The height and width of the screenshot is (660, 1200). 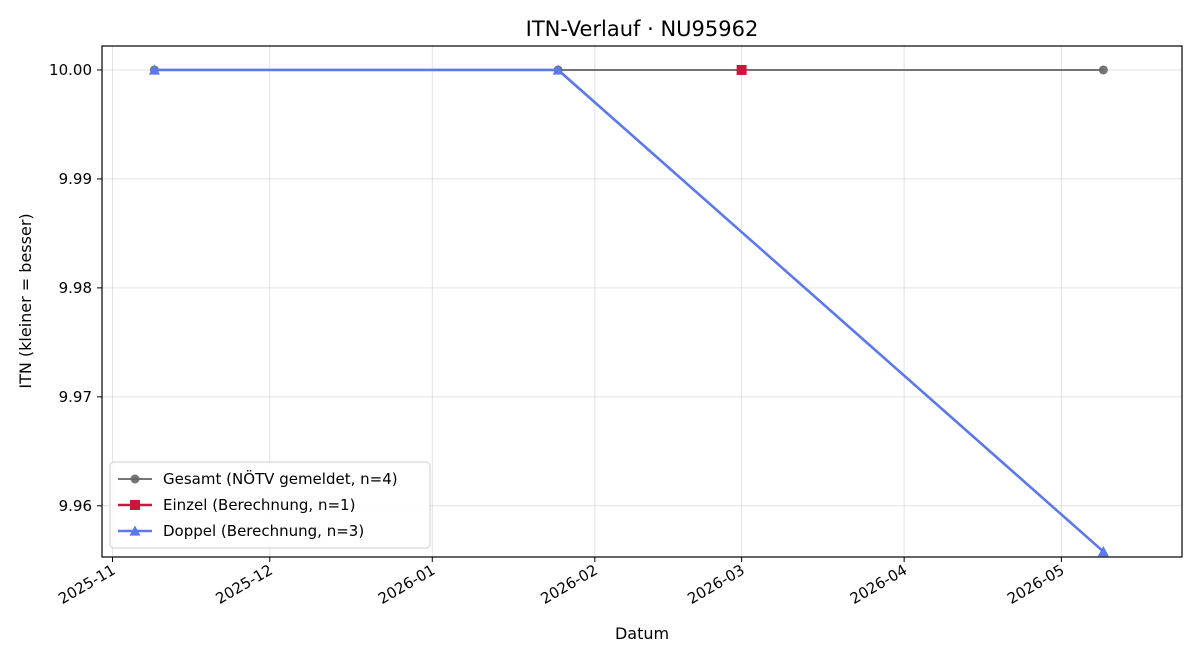 I want to click on y-axis-ticks: 9.96 9.97 9.98 9.99 10.00, so click(x=75, y=288).